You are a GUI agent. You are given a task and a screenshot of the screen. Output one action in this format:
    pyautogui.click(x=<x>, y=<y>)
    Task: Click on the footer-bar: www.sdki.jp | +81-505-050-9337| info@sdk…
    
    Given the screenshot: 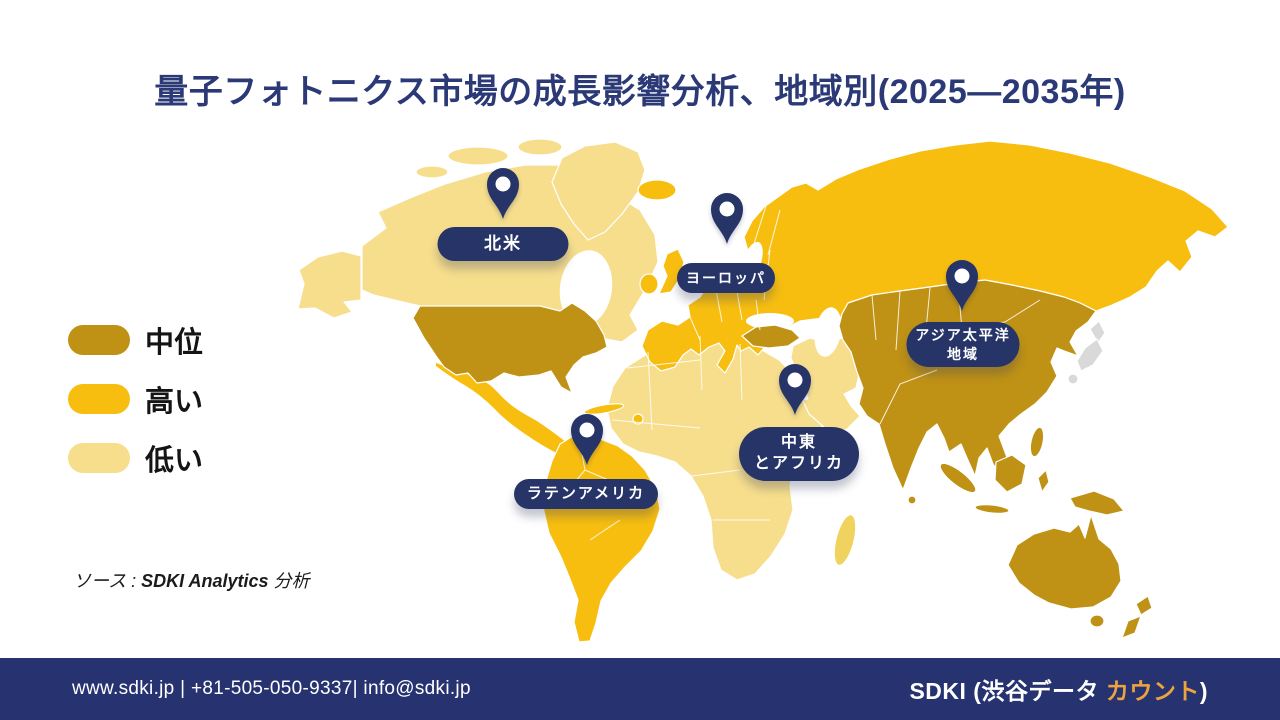 What is the action you would take?
    pyautogui.click(x=640, y=689)
    